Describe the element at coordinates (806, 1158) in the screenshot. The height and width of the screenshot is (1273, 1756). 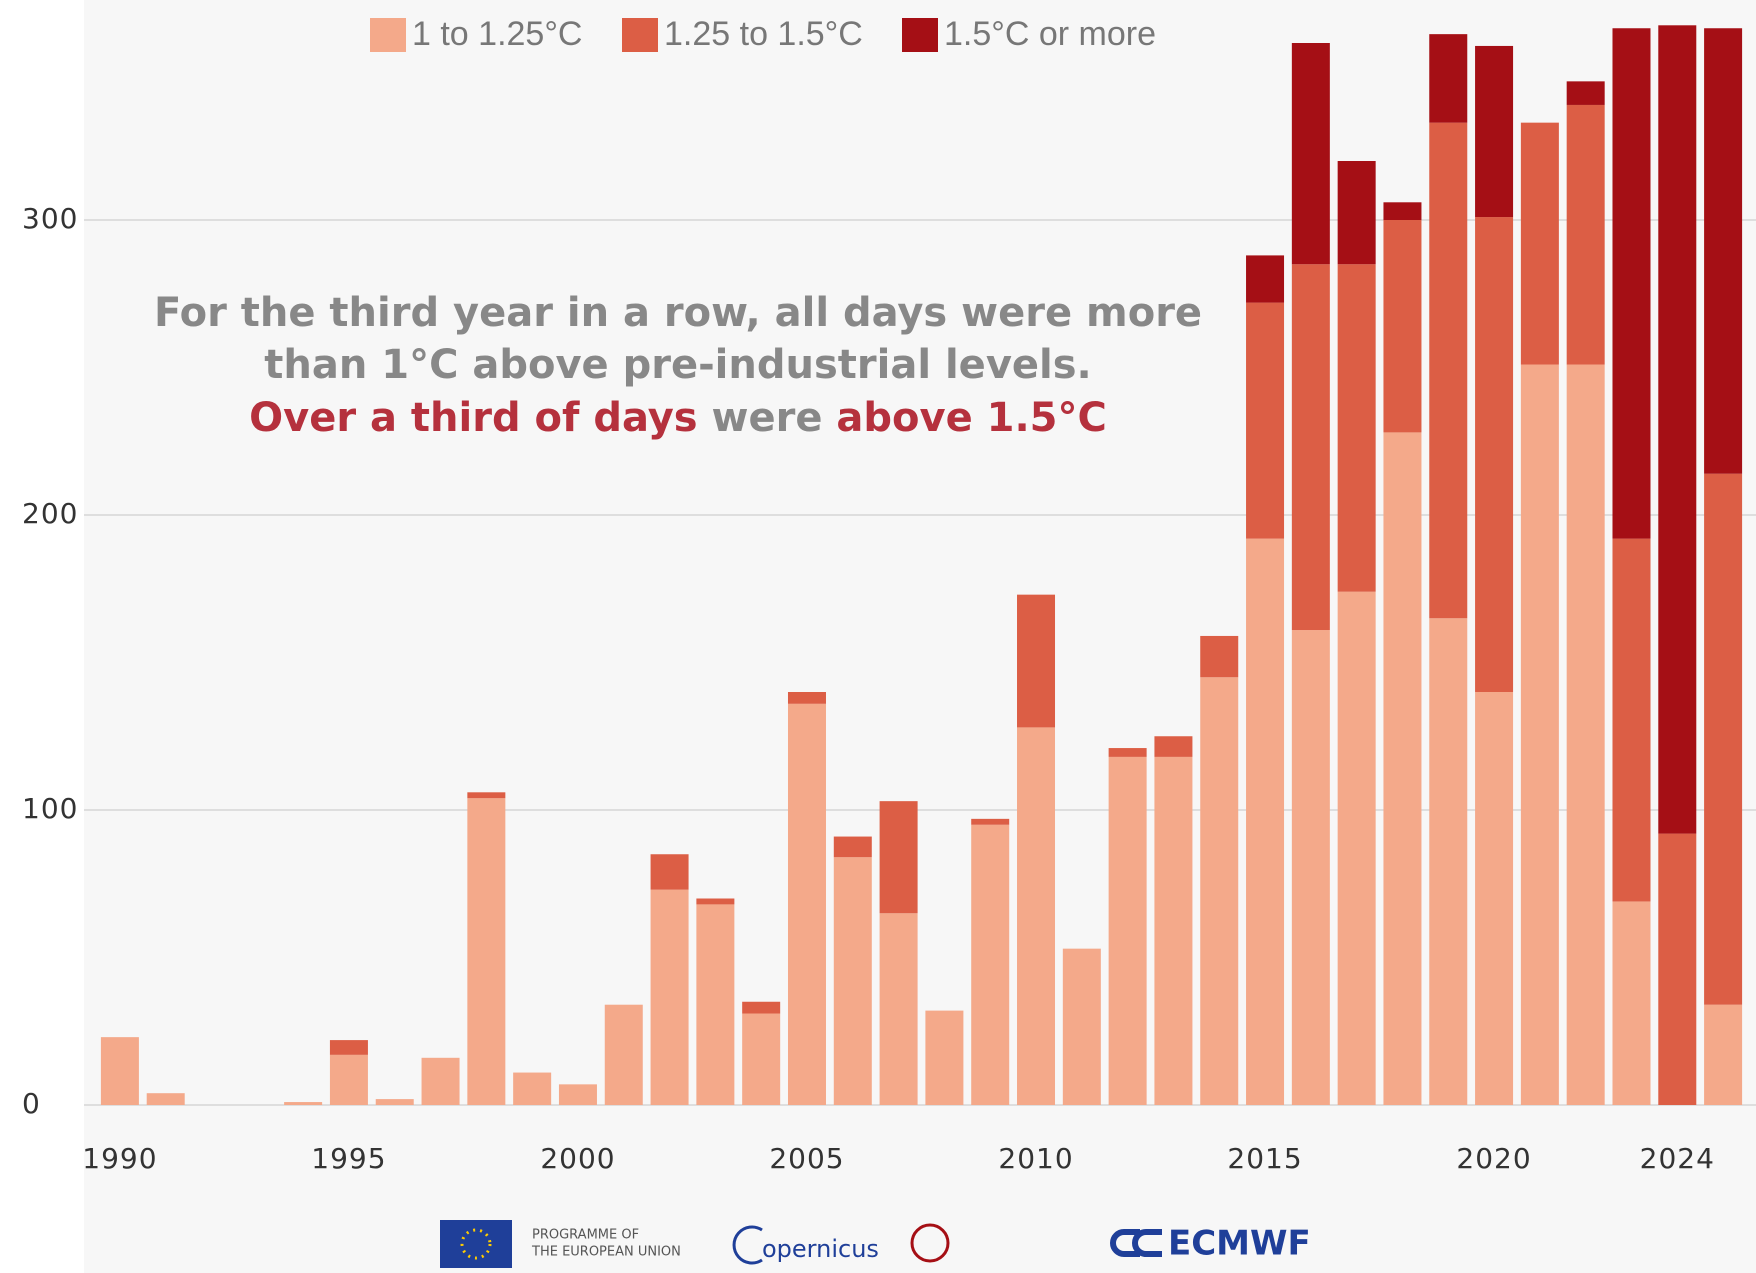
I see `x-tick-label: 2005` at that location.